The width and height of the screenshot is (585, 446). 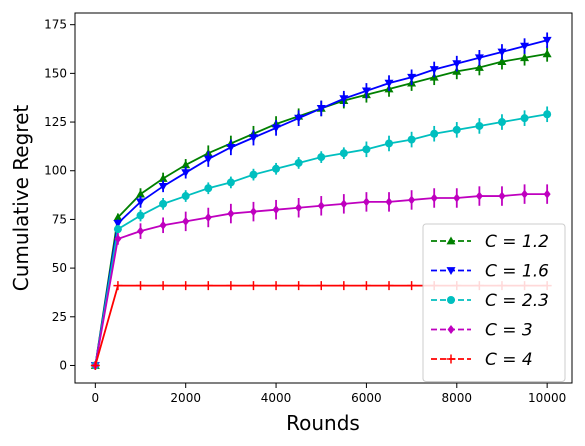 I want to click on x-tick-label: 4000, so click(x=276, y=398).